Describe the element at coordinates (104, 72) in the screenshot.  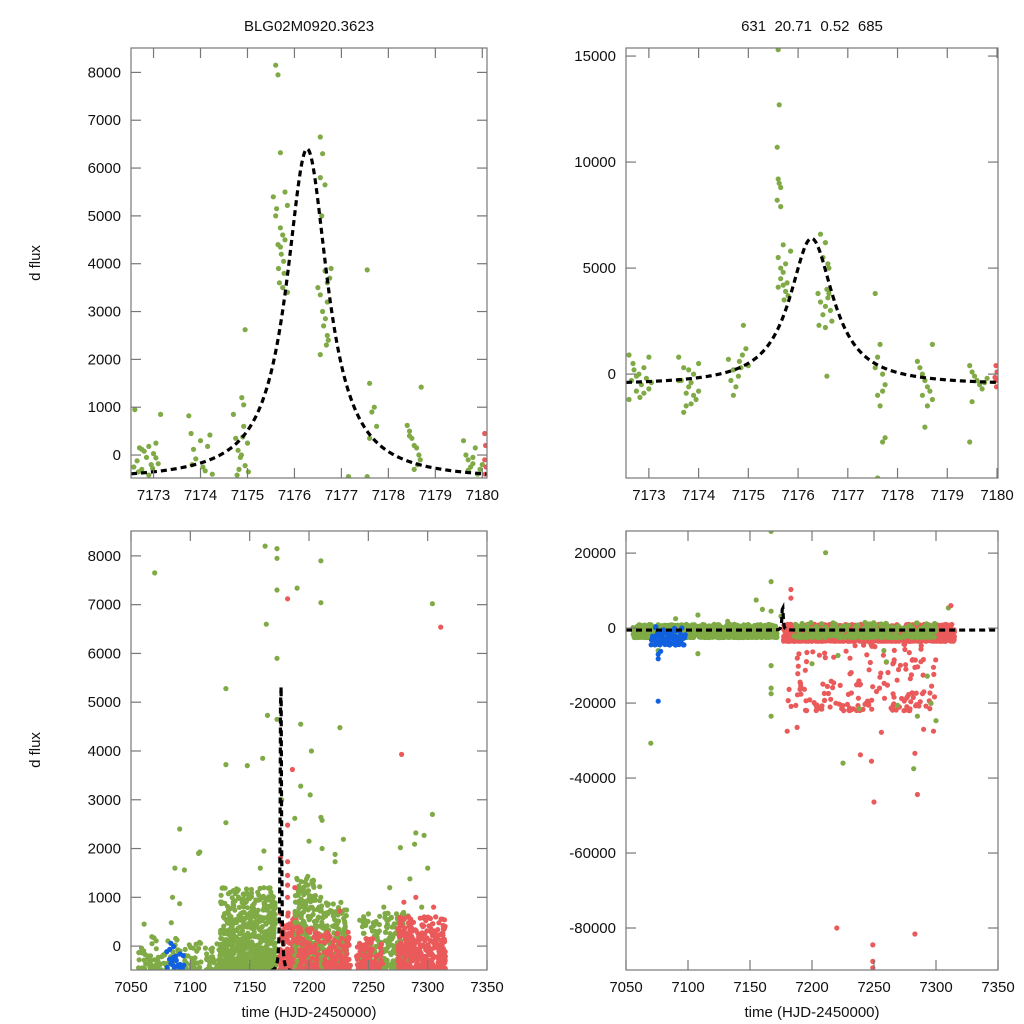
I see `y-tick-label: 8000` at that location.